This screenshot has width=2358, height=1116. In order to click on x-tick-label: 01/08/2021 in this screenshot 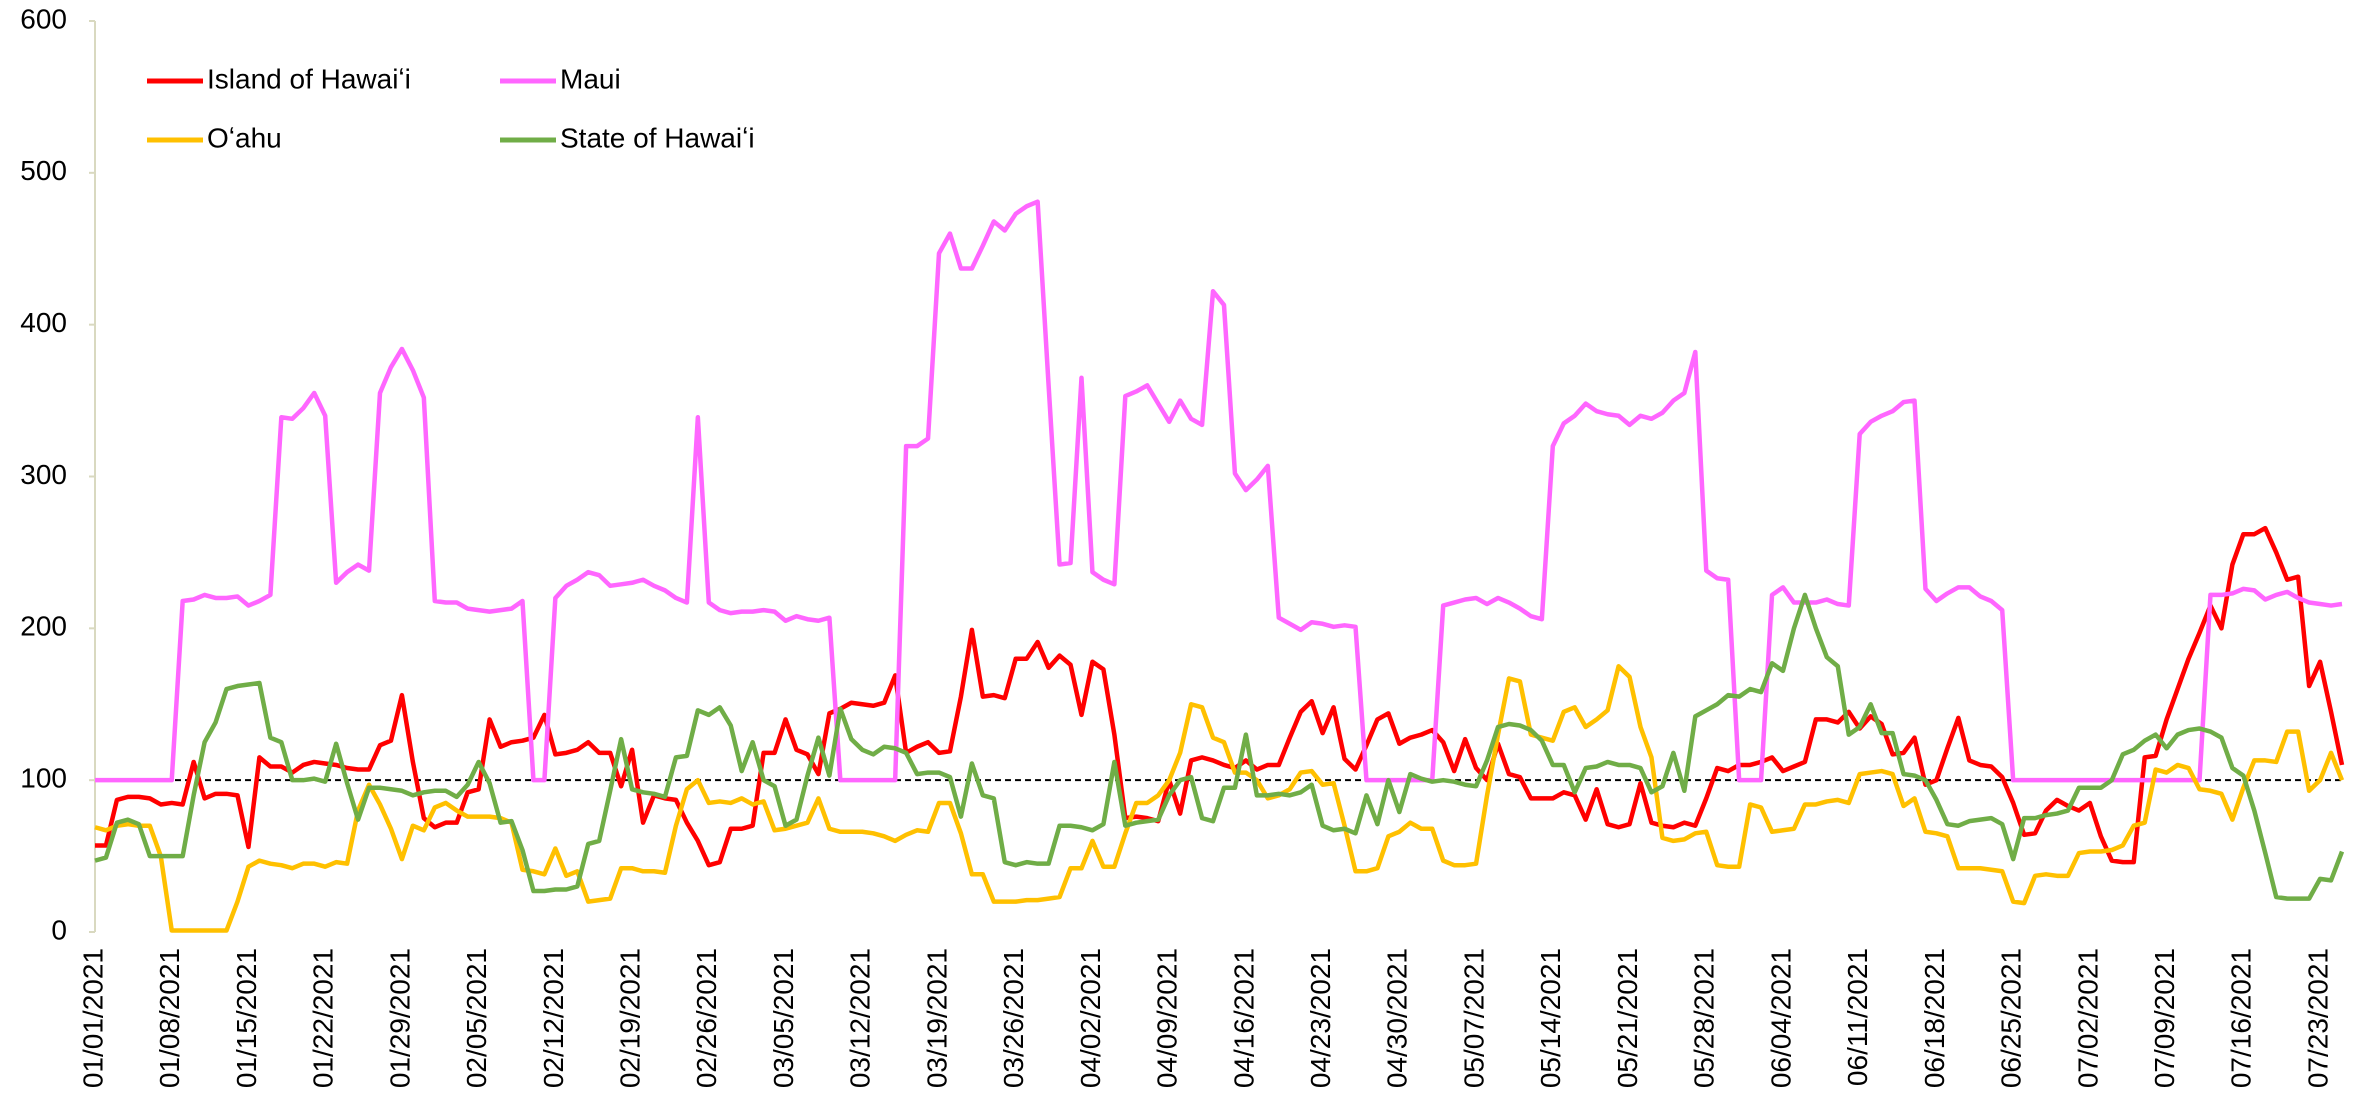, I will do `click(169, 1018)`.